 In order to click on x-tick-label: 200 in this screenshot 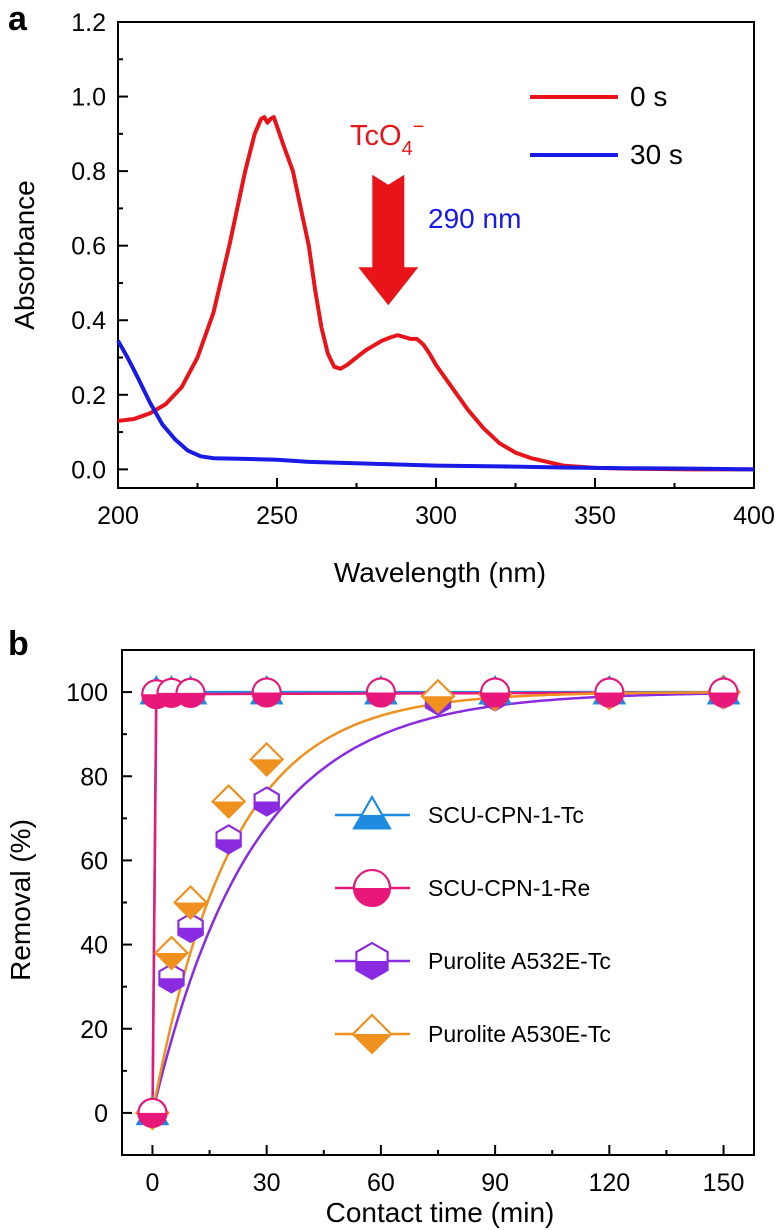, I will do `click(118, 516)`.